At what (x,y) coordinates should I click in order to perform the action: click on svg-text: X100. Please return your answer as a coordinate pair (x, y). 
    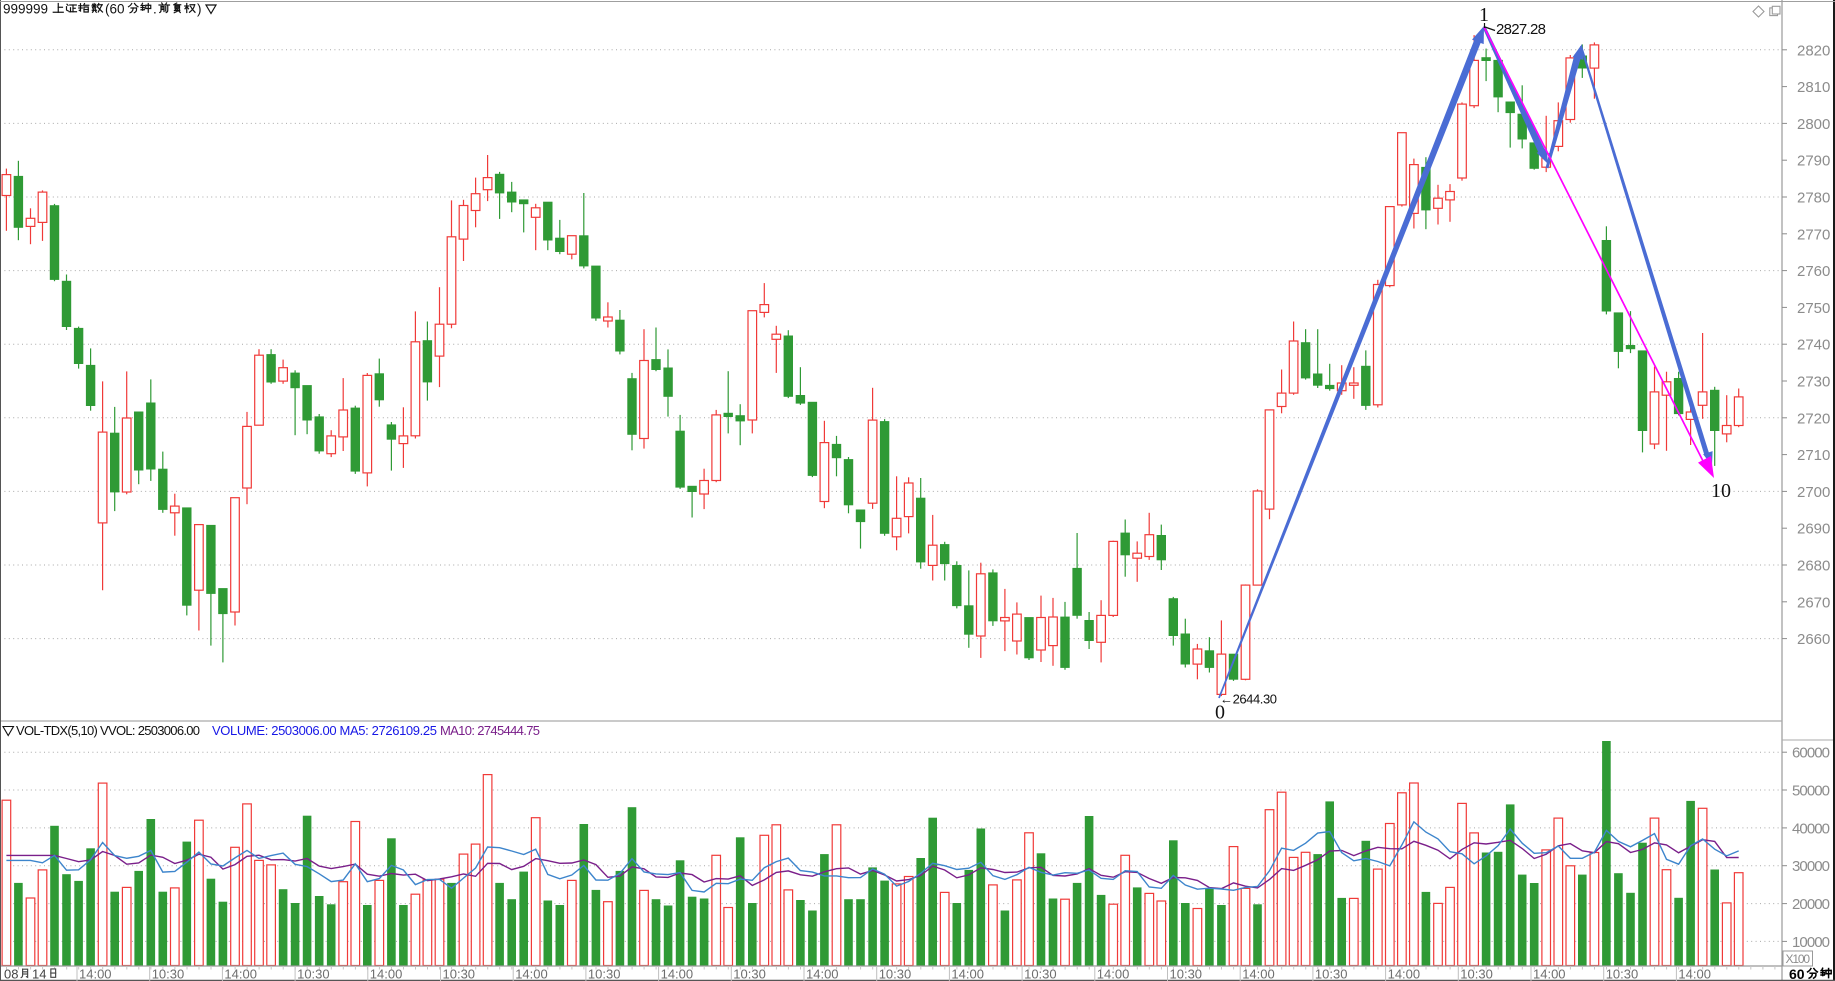
    Looking at the image, I should click on (1798, 959).